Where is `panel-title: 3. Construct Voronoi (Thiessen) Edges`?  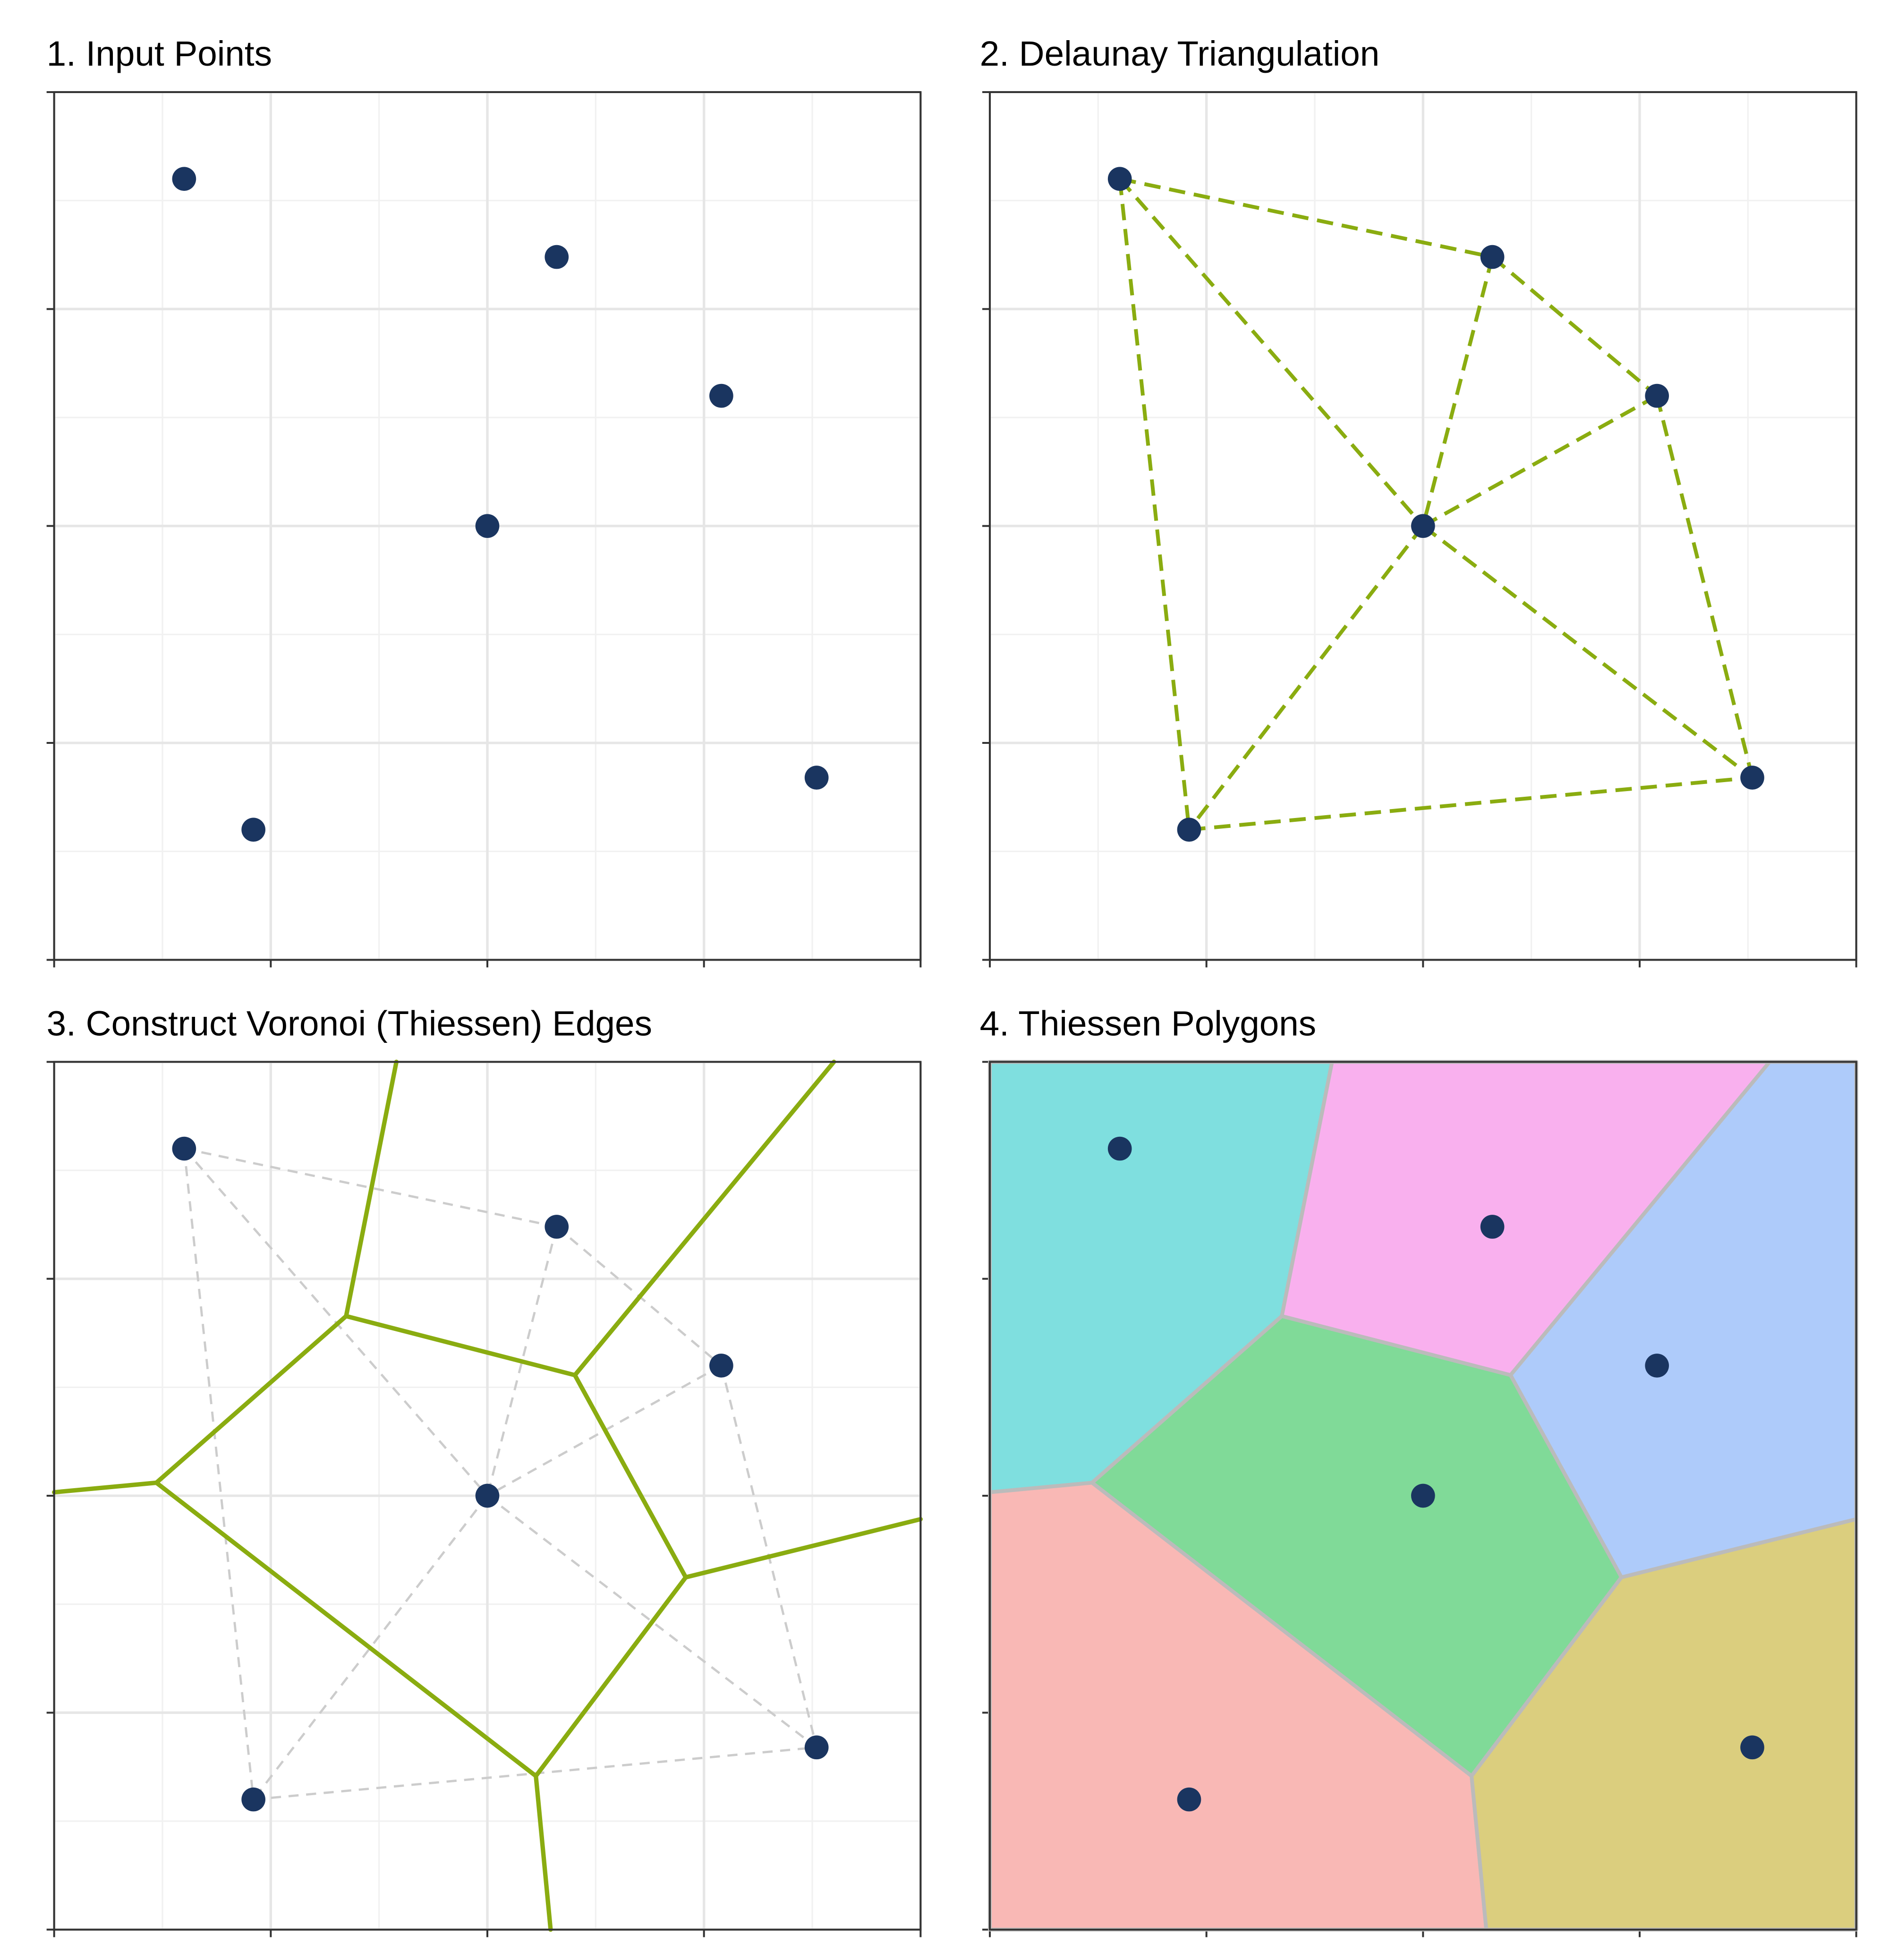
panel-title: 3. Construct Voronoi (Thiessen) Edges is located at coordinates (350, 1023).